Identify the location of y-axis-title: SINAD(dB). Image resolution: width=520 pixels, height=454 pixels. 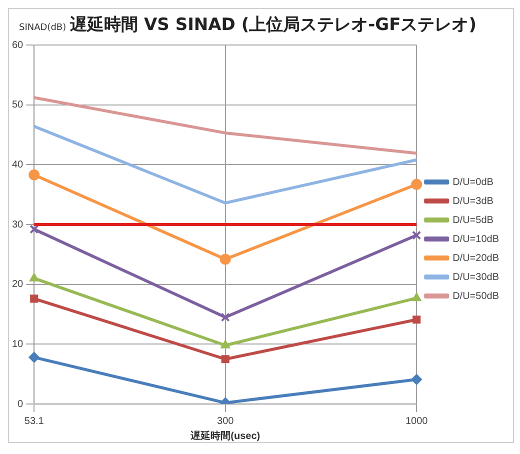
(42, 28).